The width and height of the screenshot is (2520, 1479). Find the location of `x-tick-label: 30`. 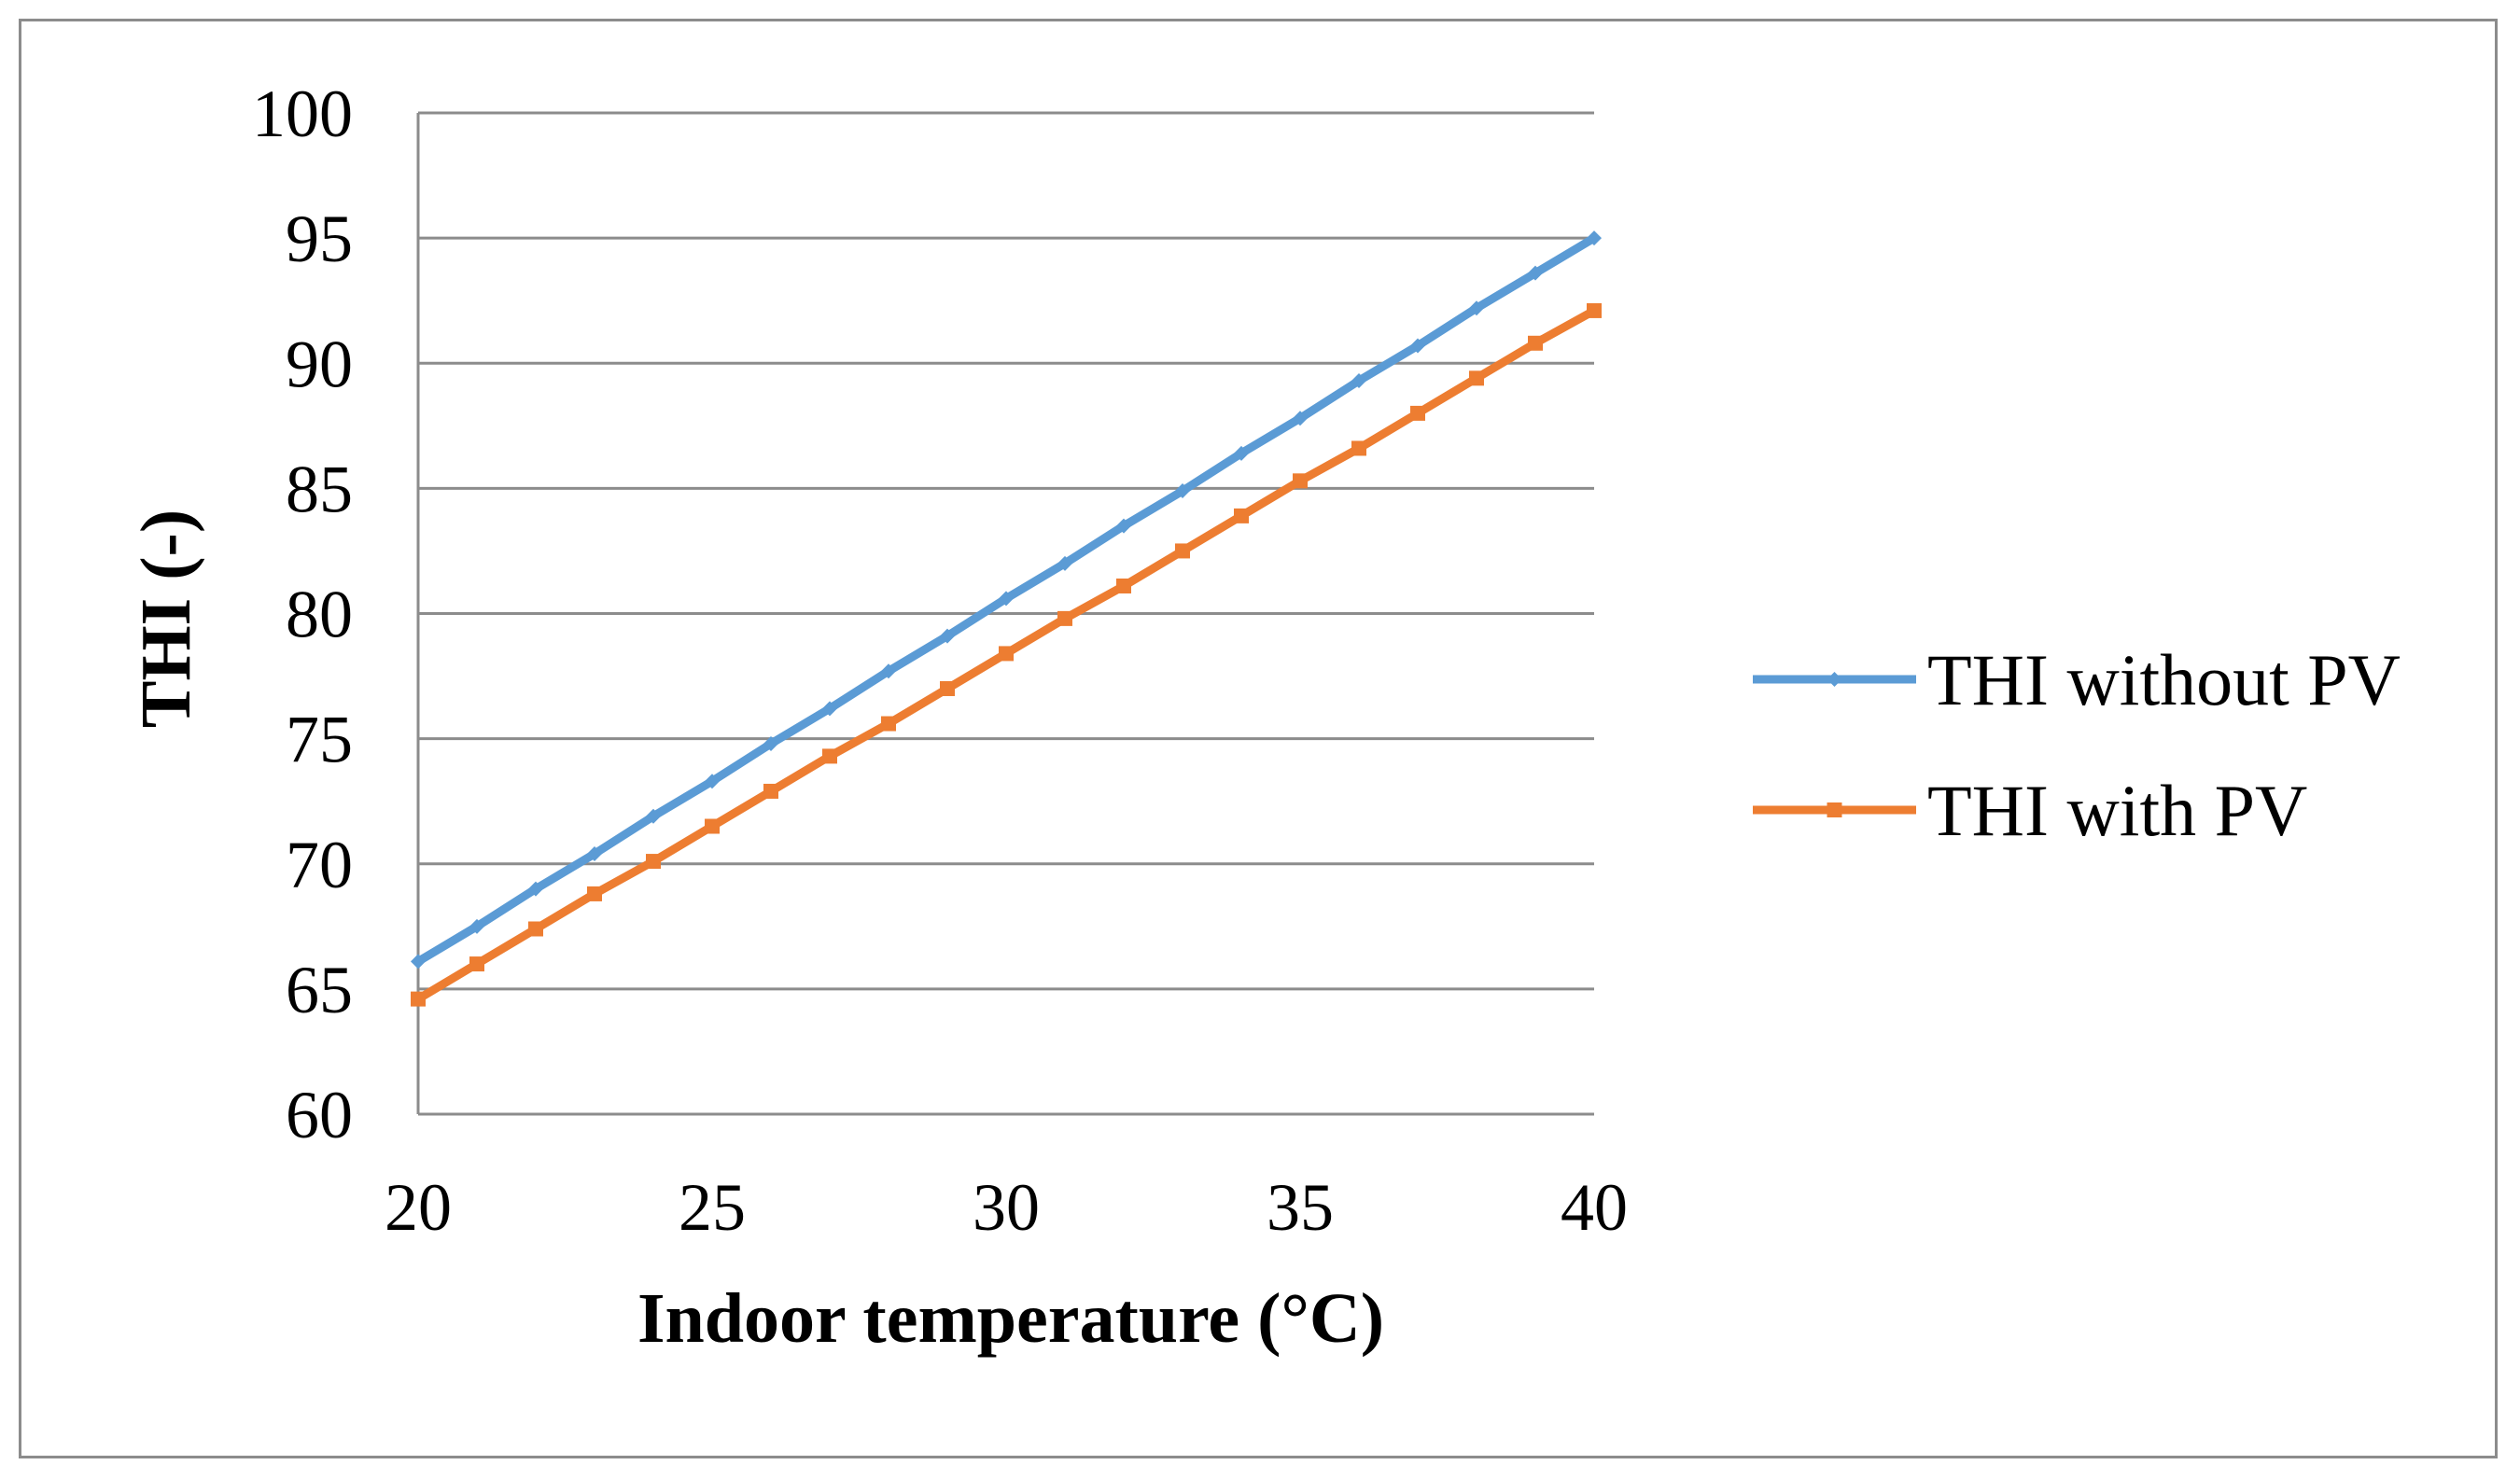

x-tick-label: 30 is located at coordinates (1006, 1207).